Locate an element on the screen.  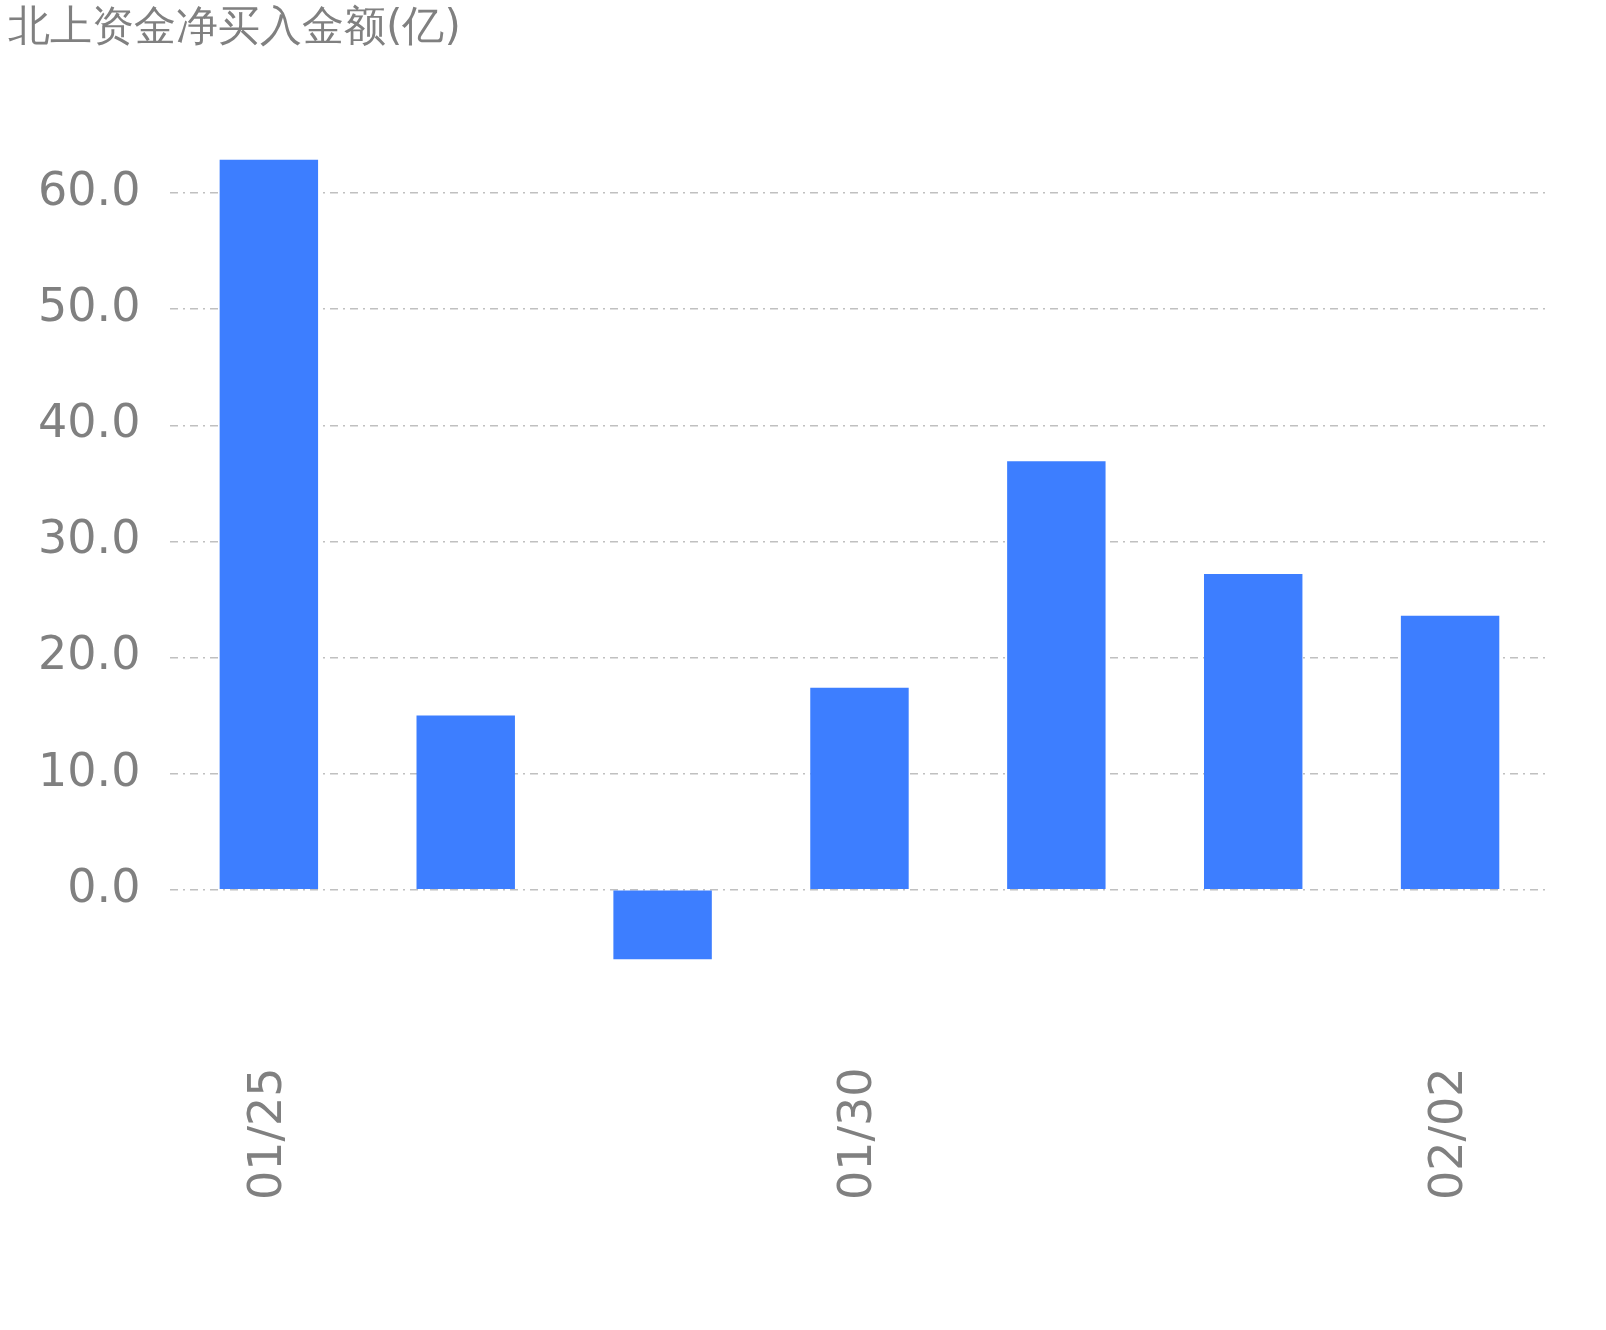
y-tick-label: 20.0 is located at coordinates (89, 653).